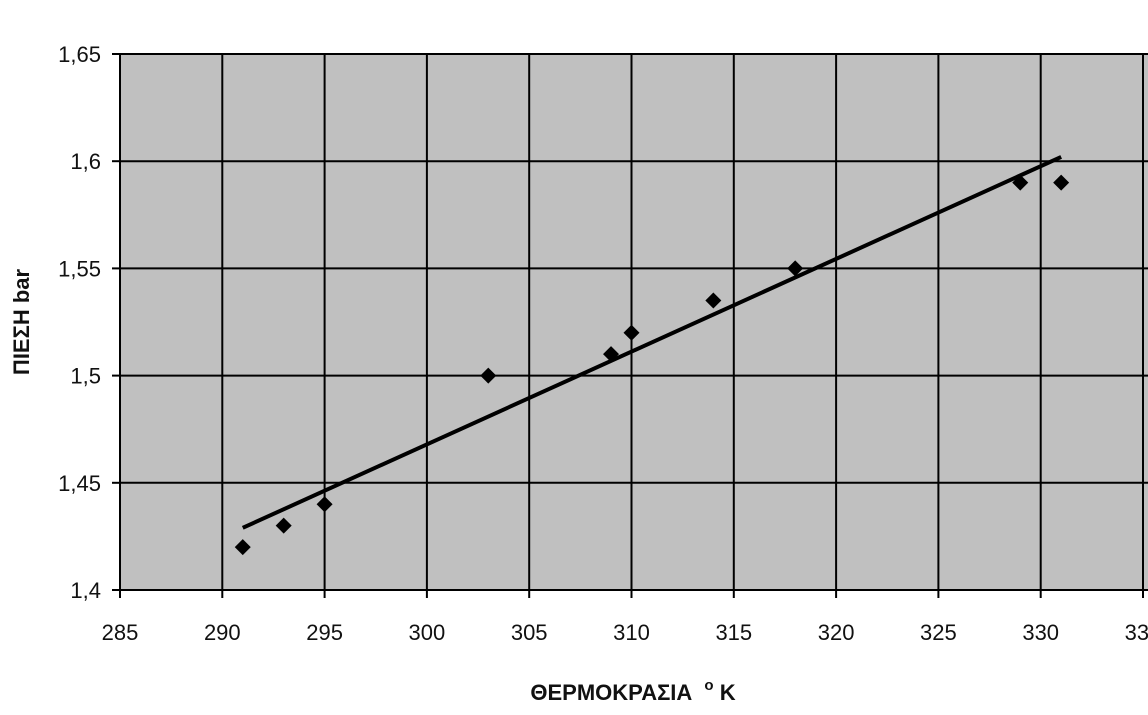 Image resolution: width=1148 pixels, height=715 pixels. I want to click on x-tick-label: 295, so click(324, 632).